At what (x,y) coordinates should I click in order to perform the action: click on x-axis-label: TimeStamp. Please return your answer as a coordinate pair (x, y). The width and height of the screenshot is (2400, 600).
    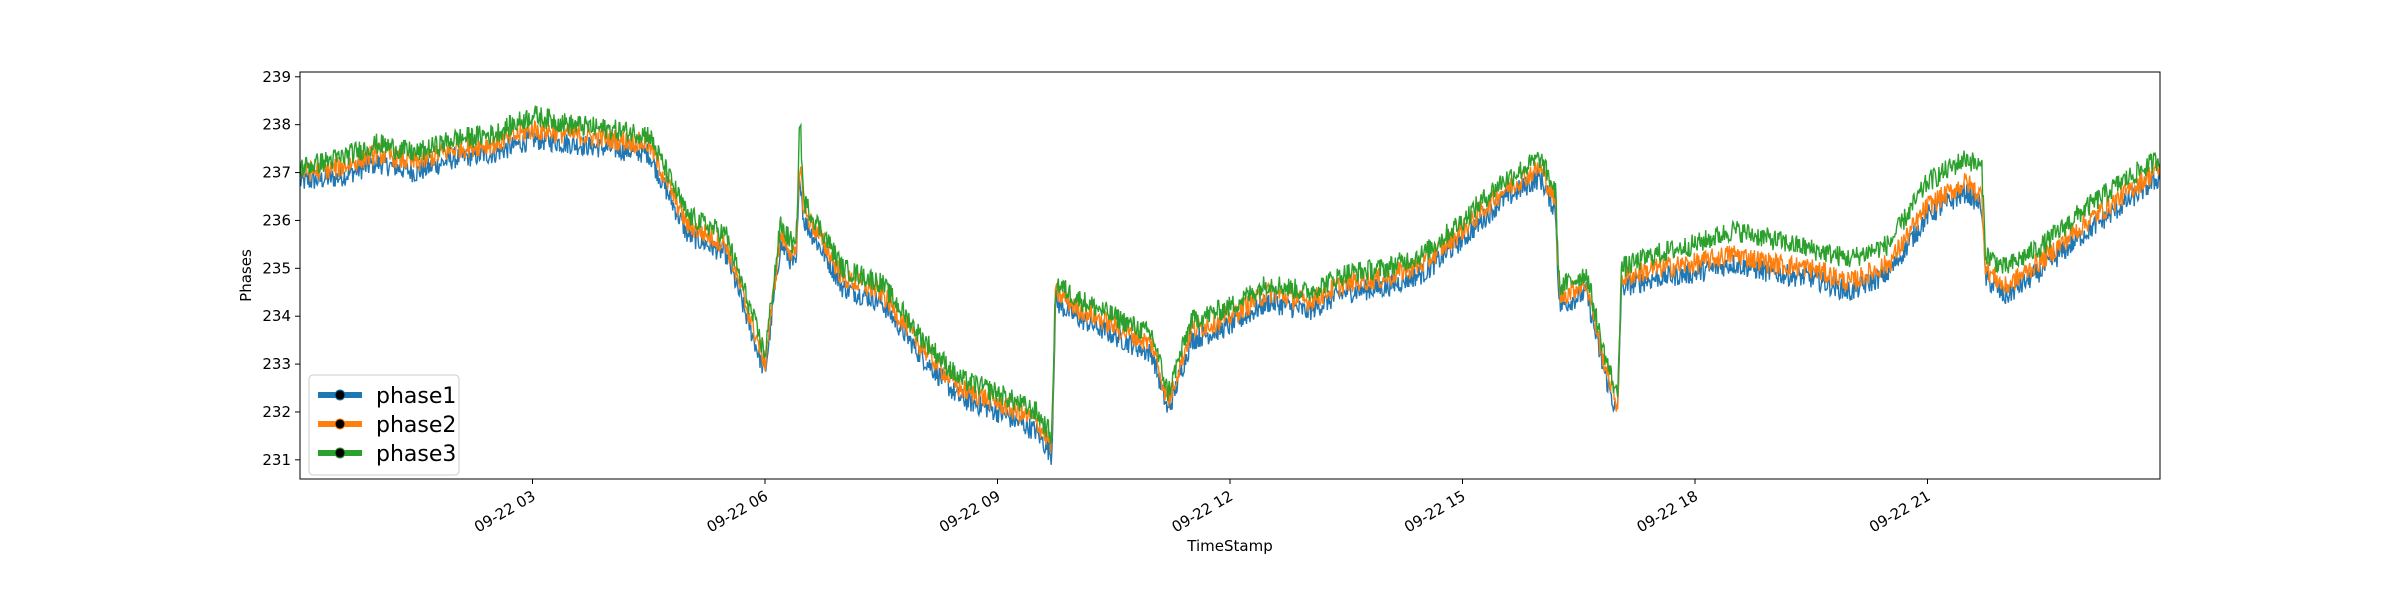
    Looking at the image, I should click on (1229, 546).